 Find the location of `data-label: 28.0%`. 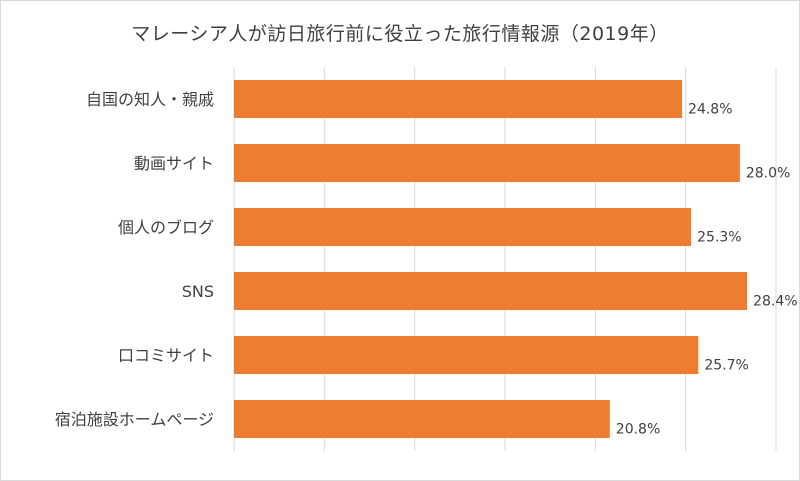

data-label: 28.0% is located at coordinates (768, 174).